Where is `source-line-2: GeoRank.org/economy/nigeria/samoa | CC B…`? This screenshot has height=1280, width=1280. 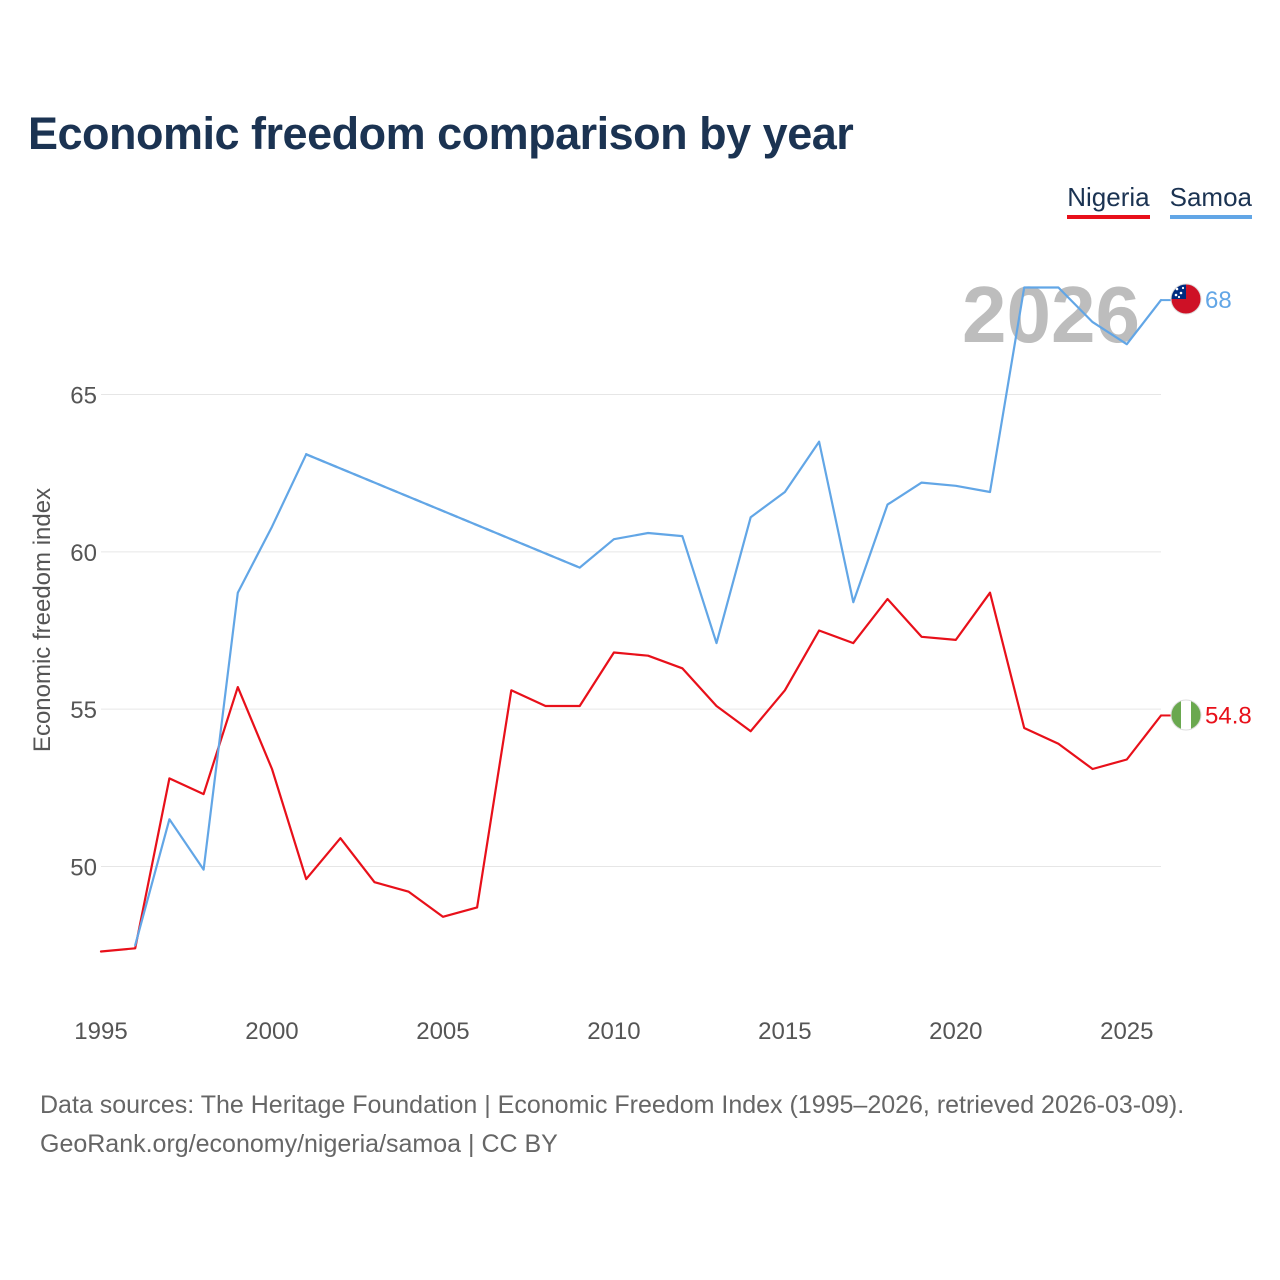
source-line-2: GeoRank.org/economy/nigeria/samoa | CC B… is located at coordinates (299, 1144).